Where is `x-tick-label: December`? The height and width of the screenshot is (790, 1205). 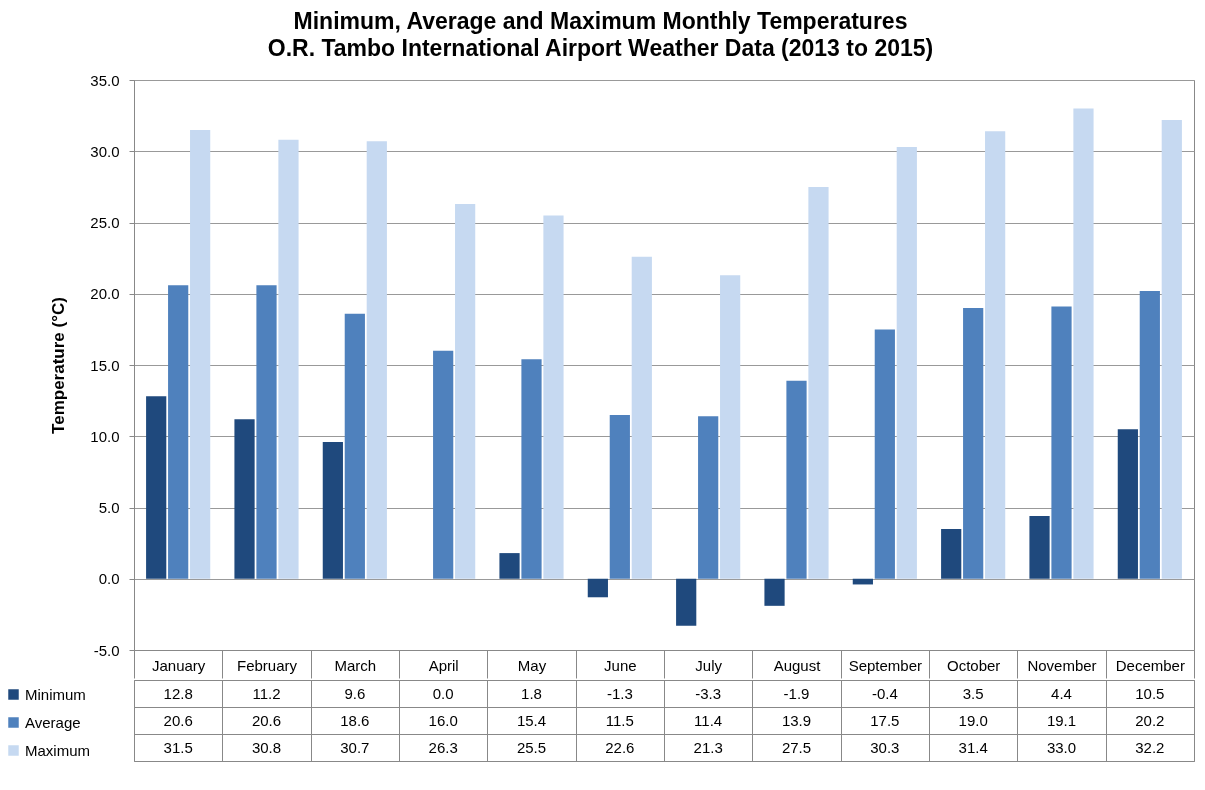 x-tick-label: December is located at coordinates (1150, 665).